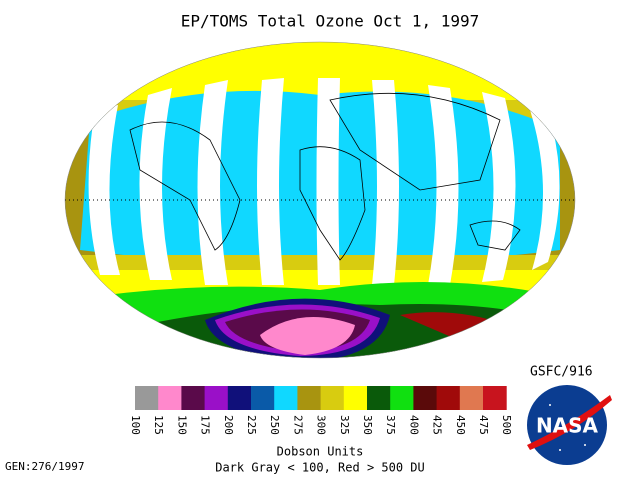 This screenshot has height=480, width=640. Describe the element at coordinates (297, 425) in the screenshot. I see `tick-label: 275` at that location.